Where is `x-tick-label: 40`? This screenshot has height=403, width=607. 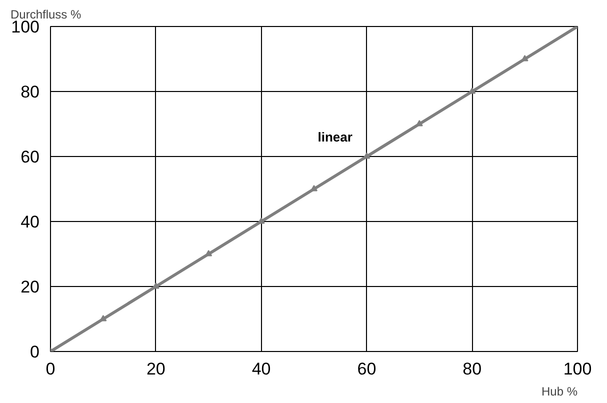
x-tick-label: 40 is located at coordinates (261, 369).